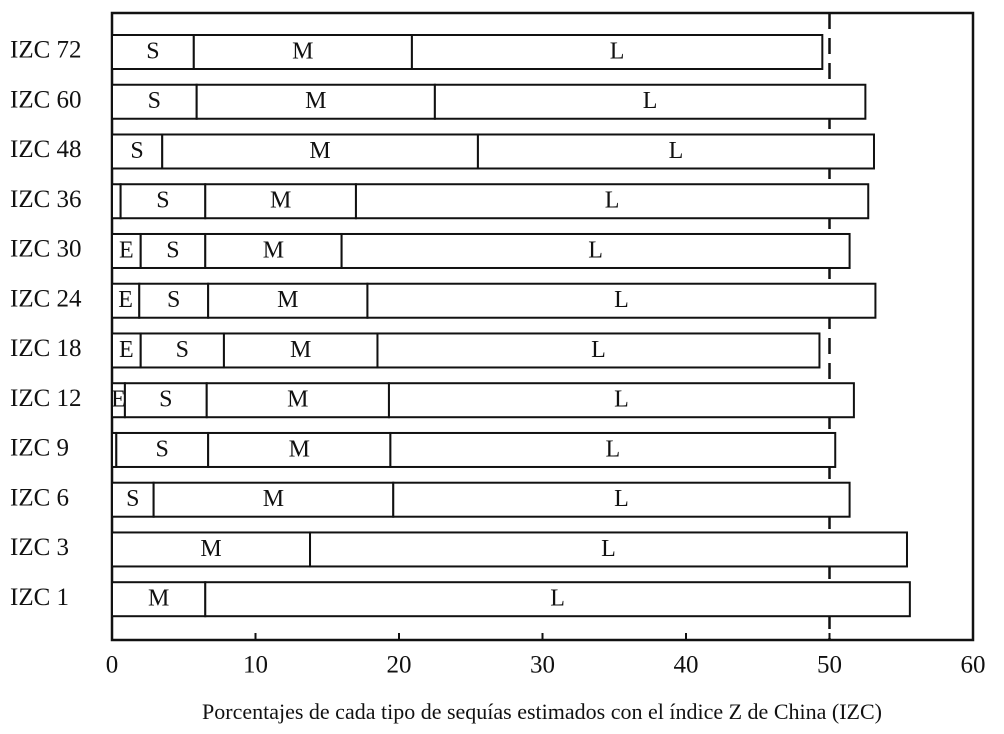 This screenshot has width=1004, height=734. Describe the element at coordinates (46, 149) in the screenshot. I see `y-tick-label: IZC 48` at that location.